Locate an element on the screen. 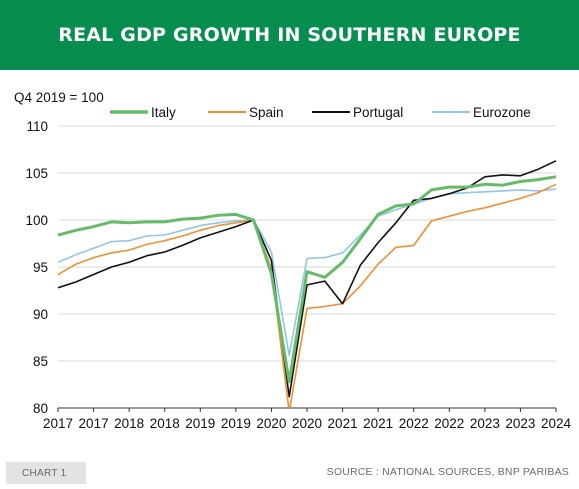 The image size is (579, 489). legend-label-italy: Italy is located at coordinates (163, 112).